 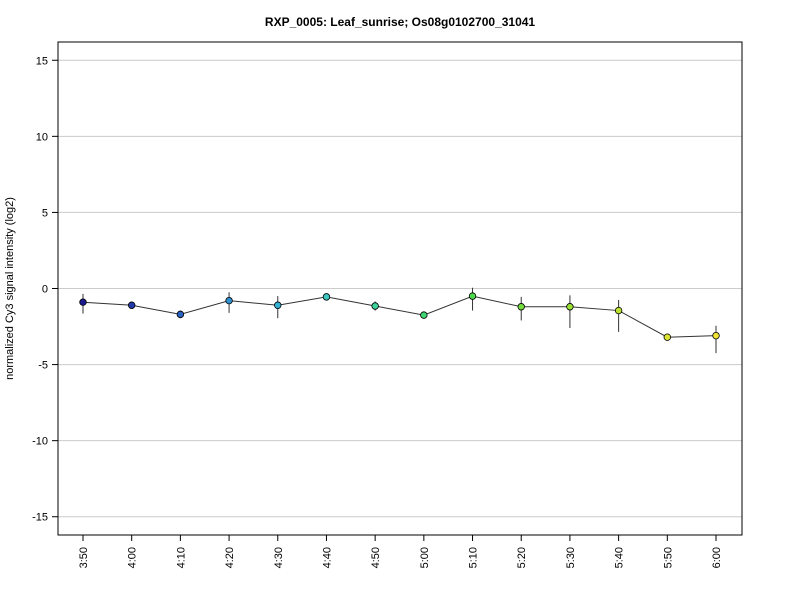 What do you see at coordinates (279, 557) in the screenshot?
I see `x-tick-label: 4:30` at bounding box center [279, 557].